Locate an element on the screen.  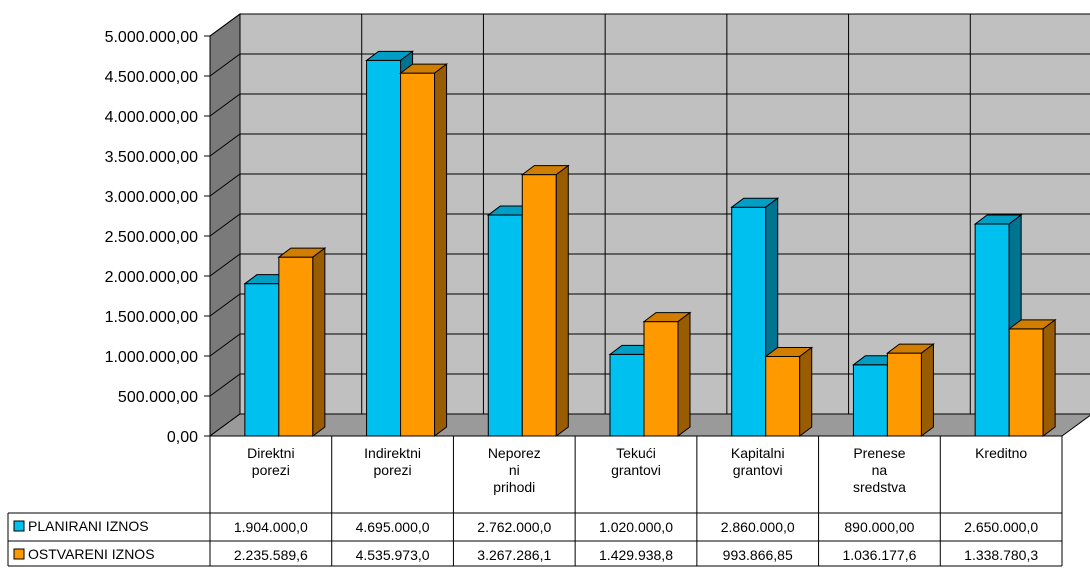
data-label: 993.866,85 is located at coordinates (758, 555).